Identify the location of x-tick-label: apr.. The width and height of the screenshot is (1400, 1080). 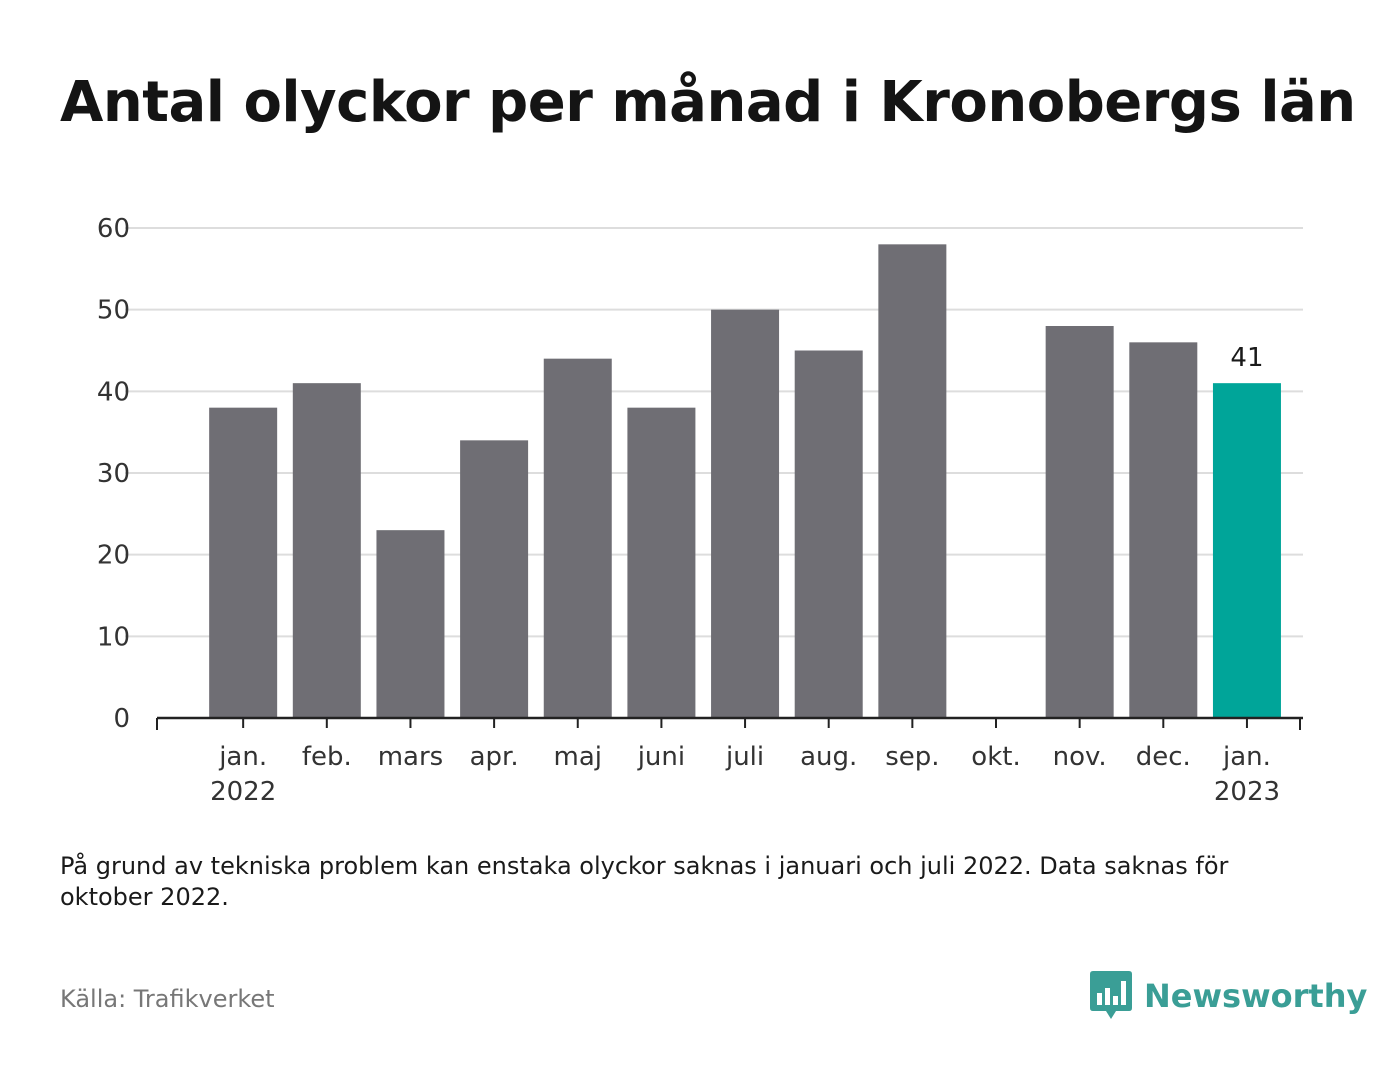
(494, 757).